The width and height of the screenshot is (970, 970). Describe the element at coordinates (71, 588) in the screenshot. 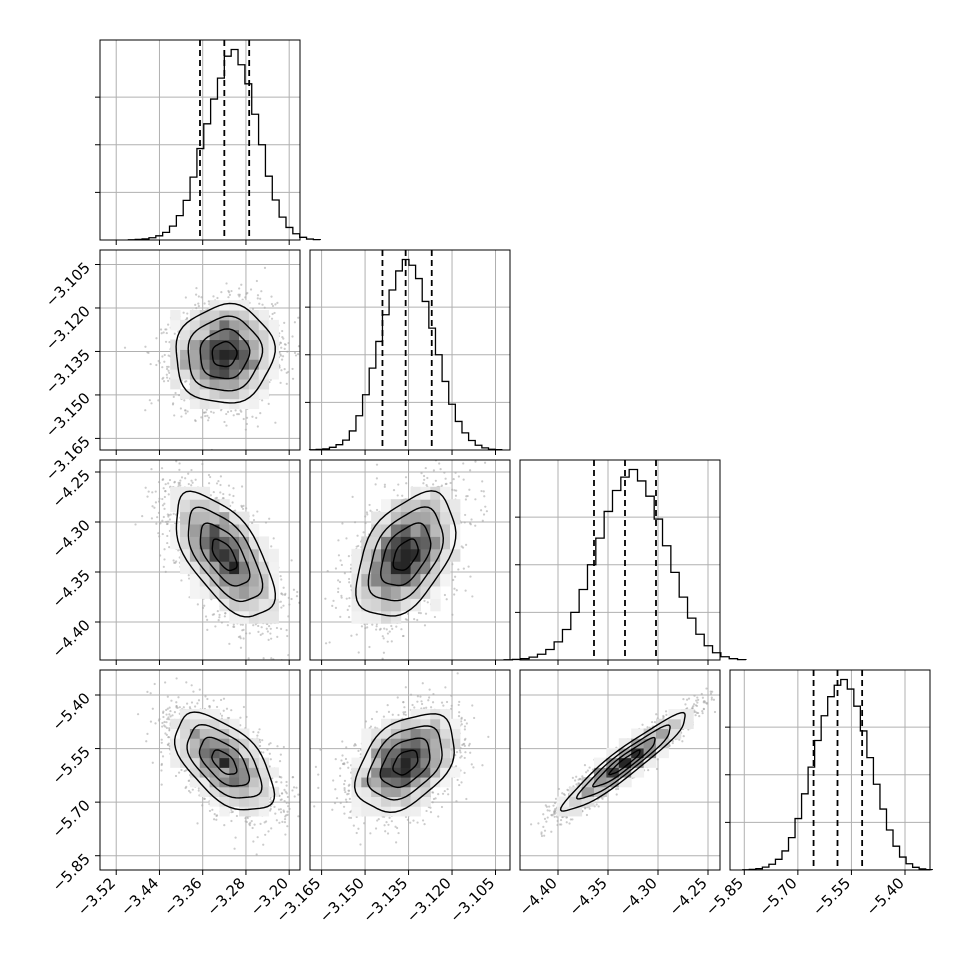

I see `y-tick-label: −4.35` at that location.